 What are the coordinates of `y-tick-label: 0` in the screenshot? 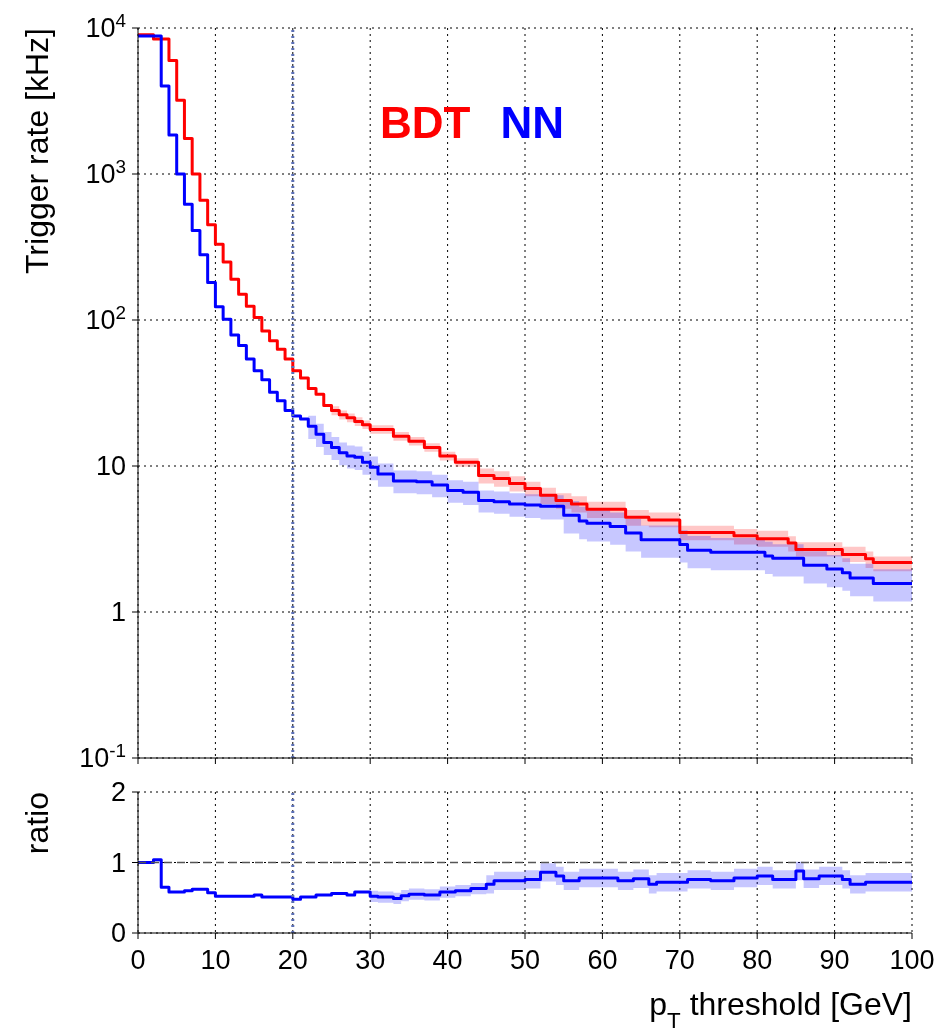 It's located at (118, 933).